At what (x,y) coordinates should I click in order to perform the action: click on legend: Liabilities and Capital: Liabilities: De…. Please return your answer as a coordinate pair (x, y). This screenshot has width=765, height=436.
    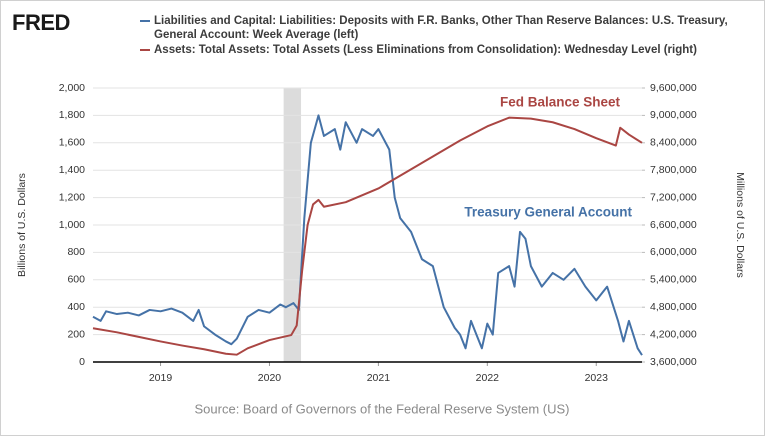
    Looking at the image, I should click on (440, 36).